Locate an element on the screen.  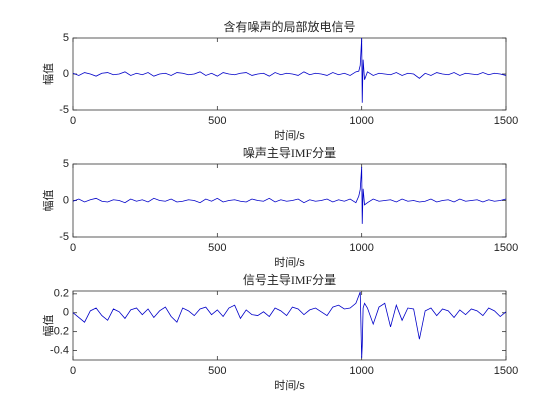
y-tick-label: -0.4 is located at coordinates (59, 350).